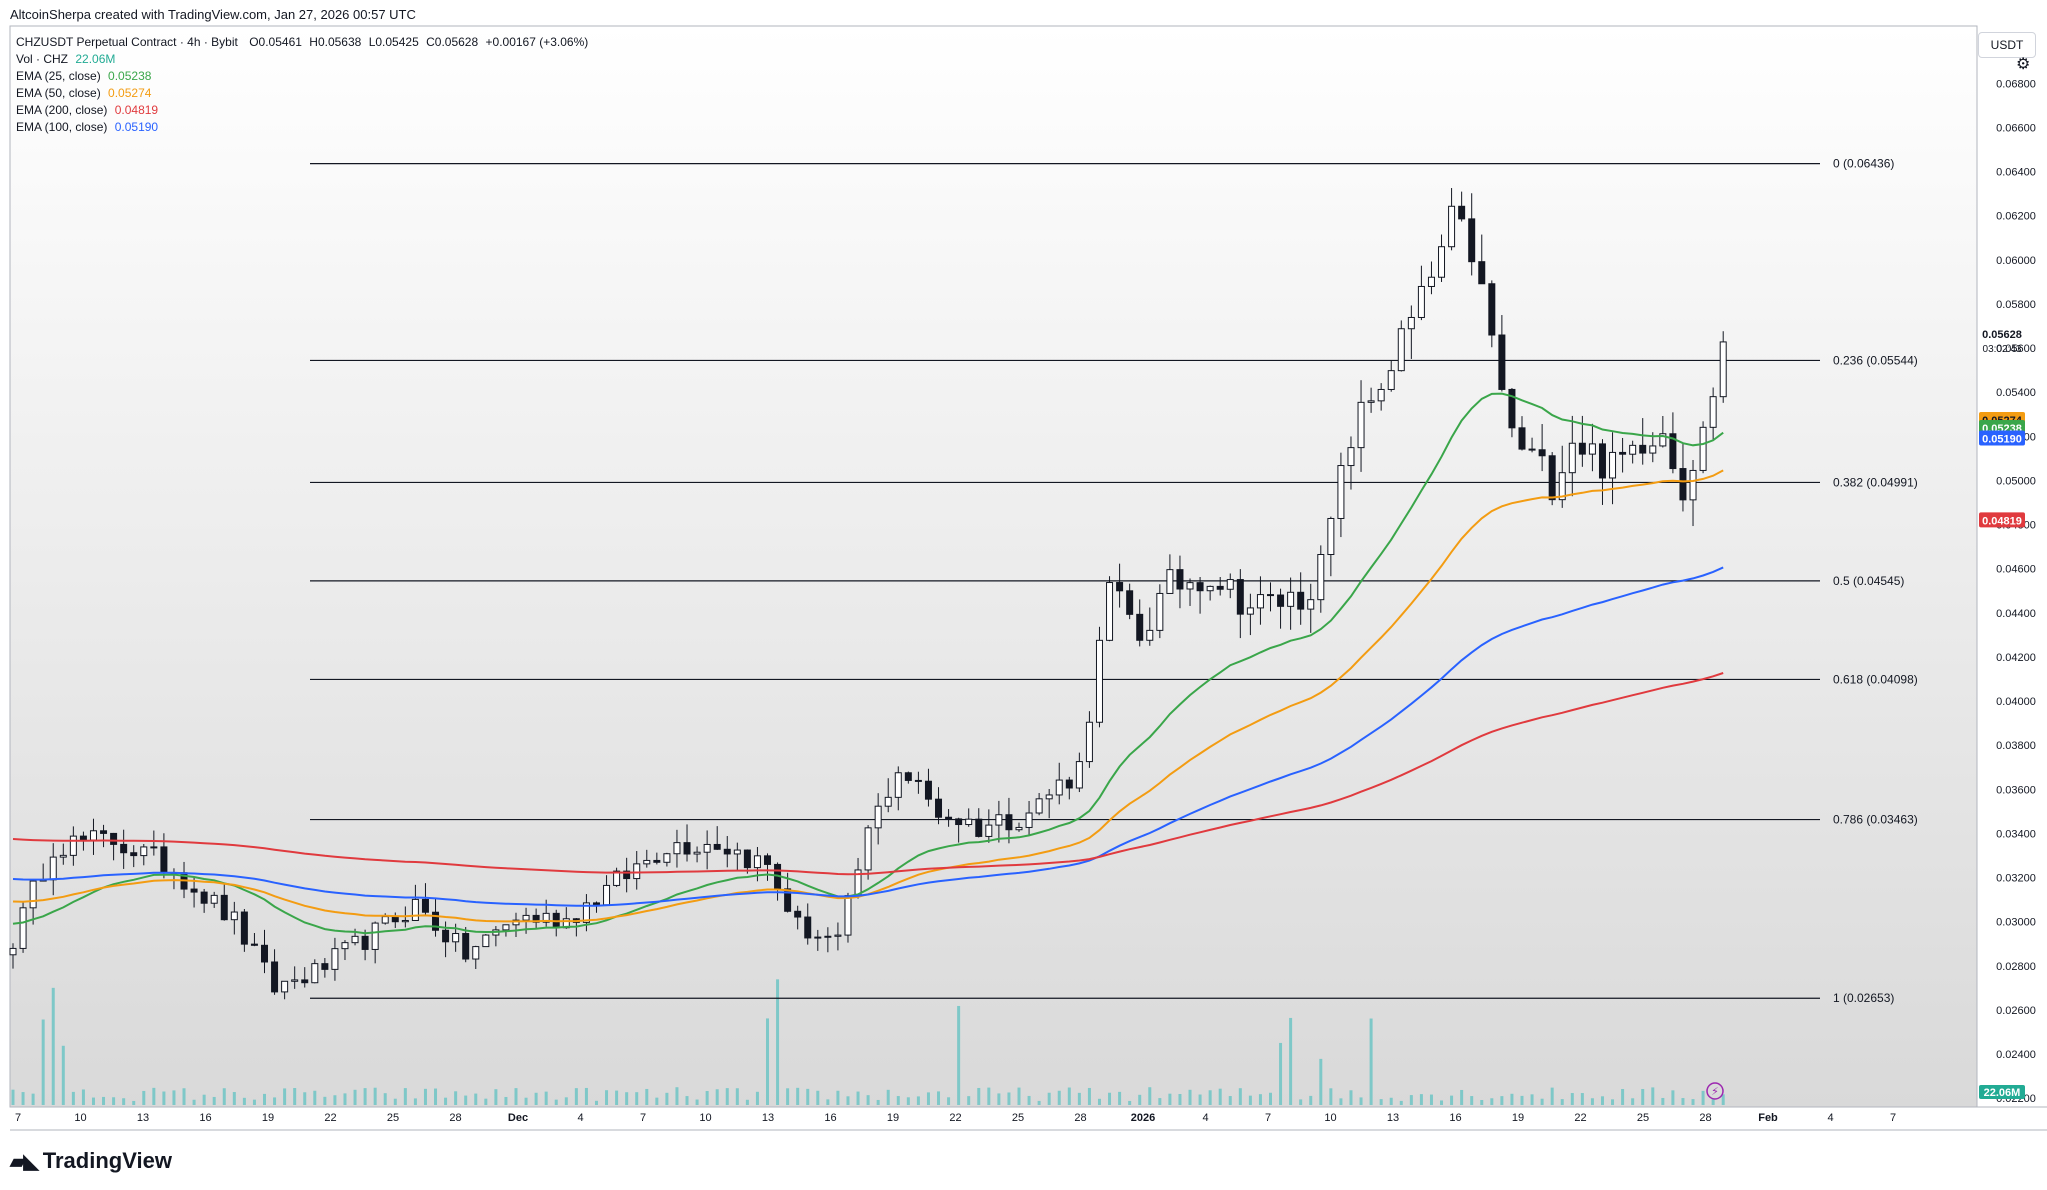 The width and height of the screenshot is (2047, 1190). I want to click on ema200-value: 0.04819, so click(136, 110).